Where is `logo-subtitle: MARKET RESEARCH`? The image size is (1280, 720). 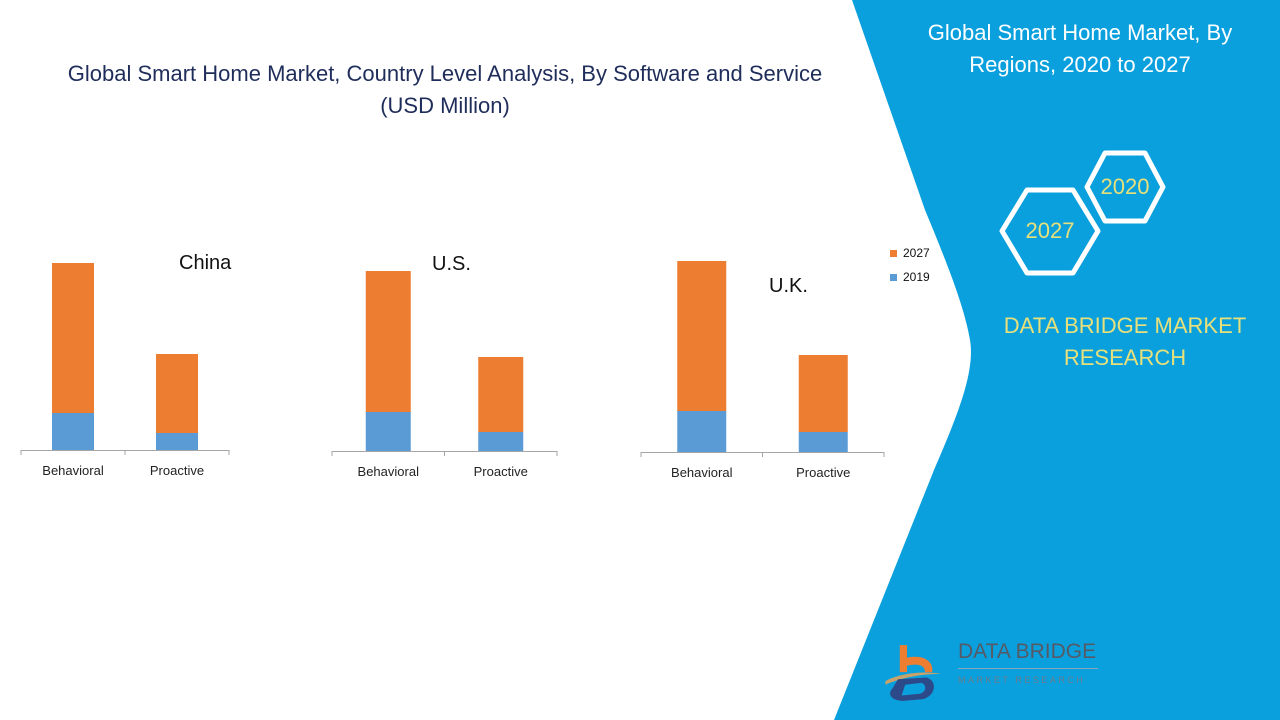 logo-subtitle: MARKET RESEARCH is located at coordinates (1022, 680).